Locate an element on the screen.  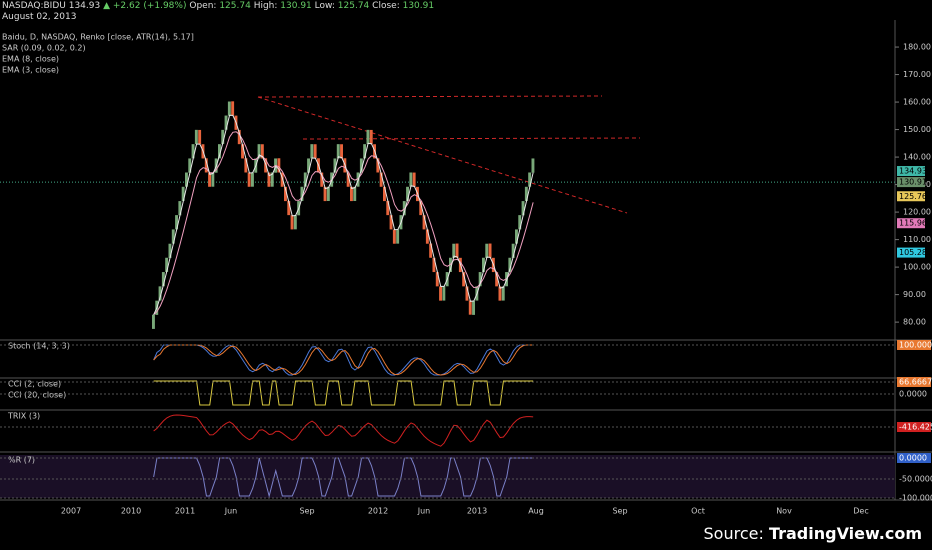
x-tick-label: Nov is located at coordinates (784, 511).